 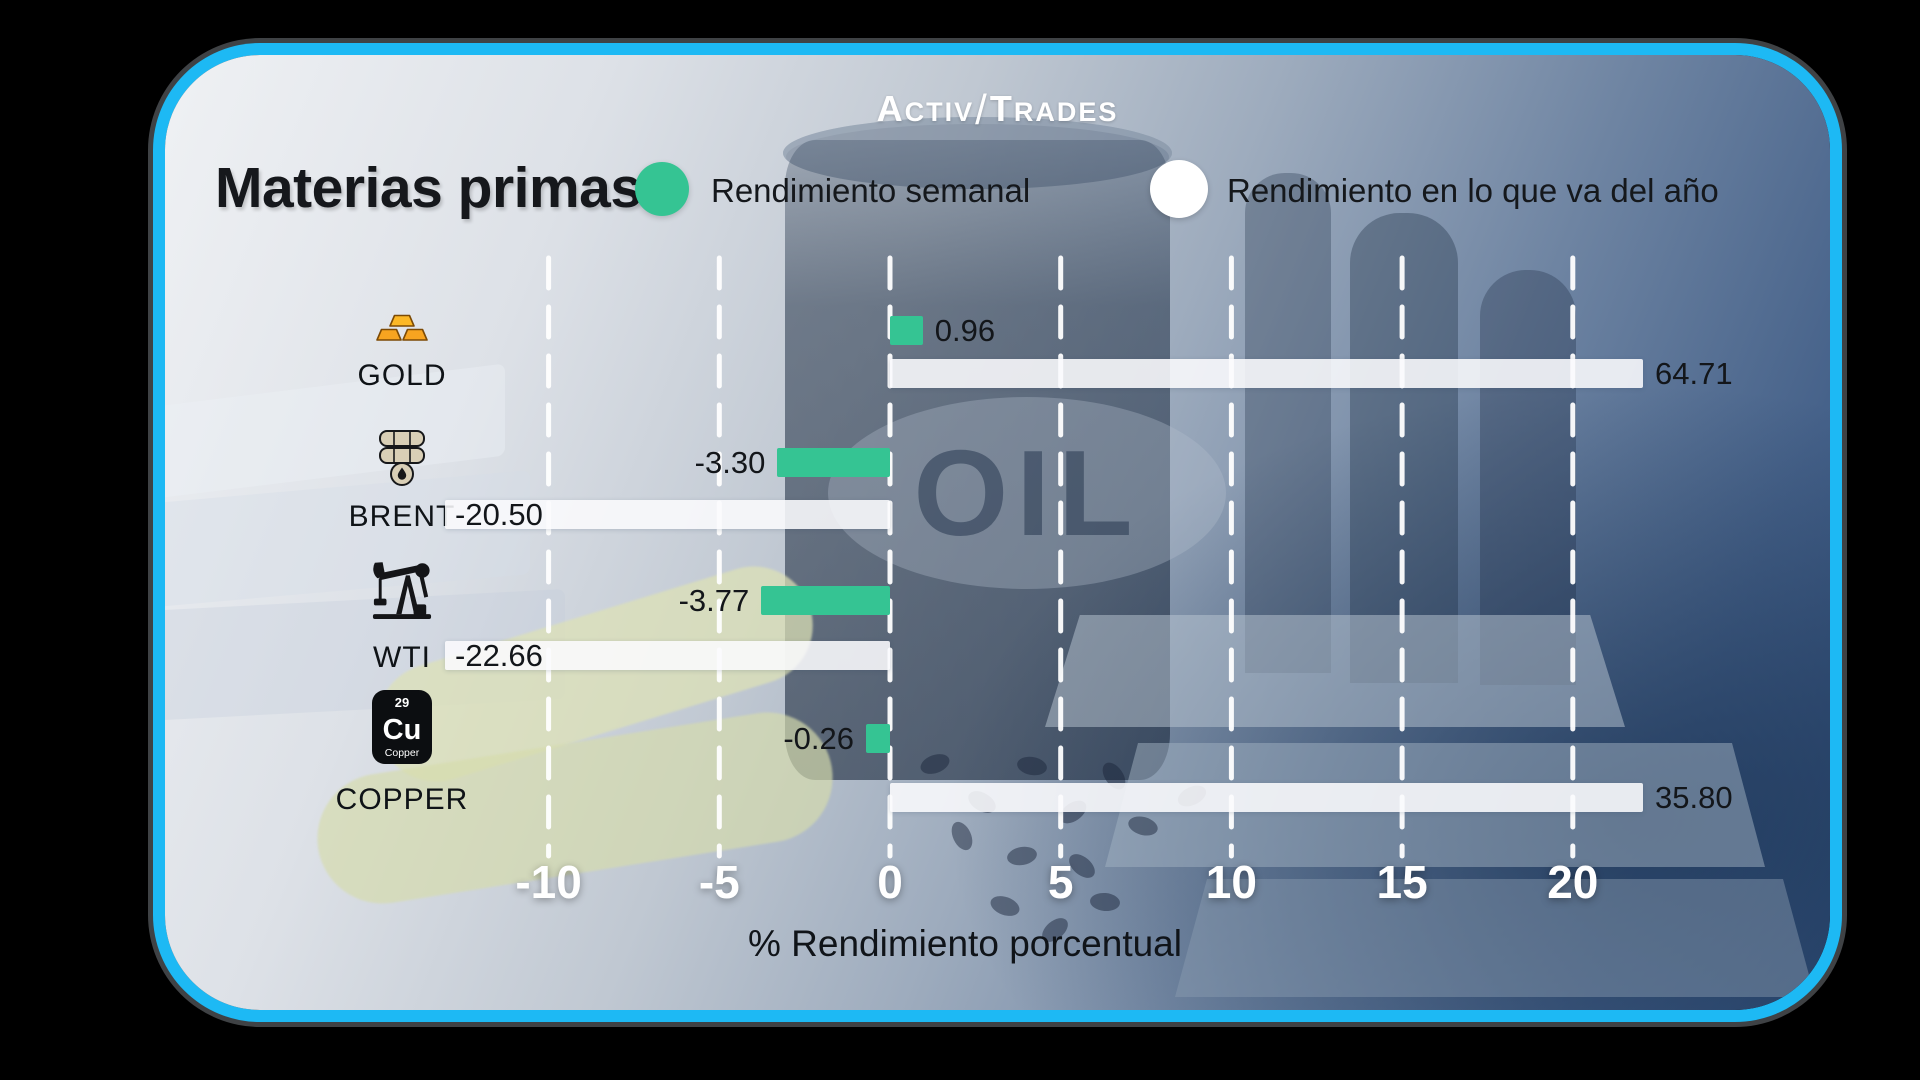 I want to click on logo-text: CTIV, so click(x=939, y=112).